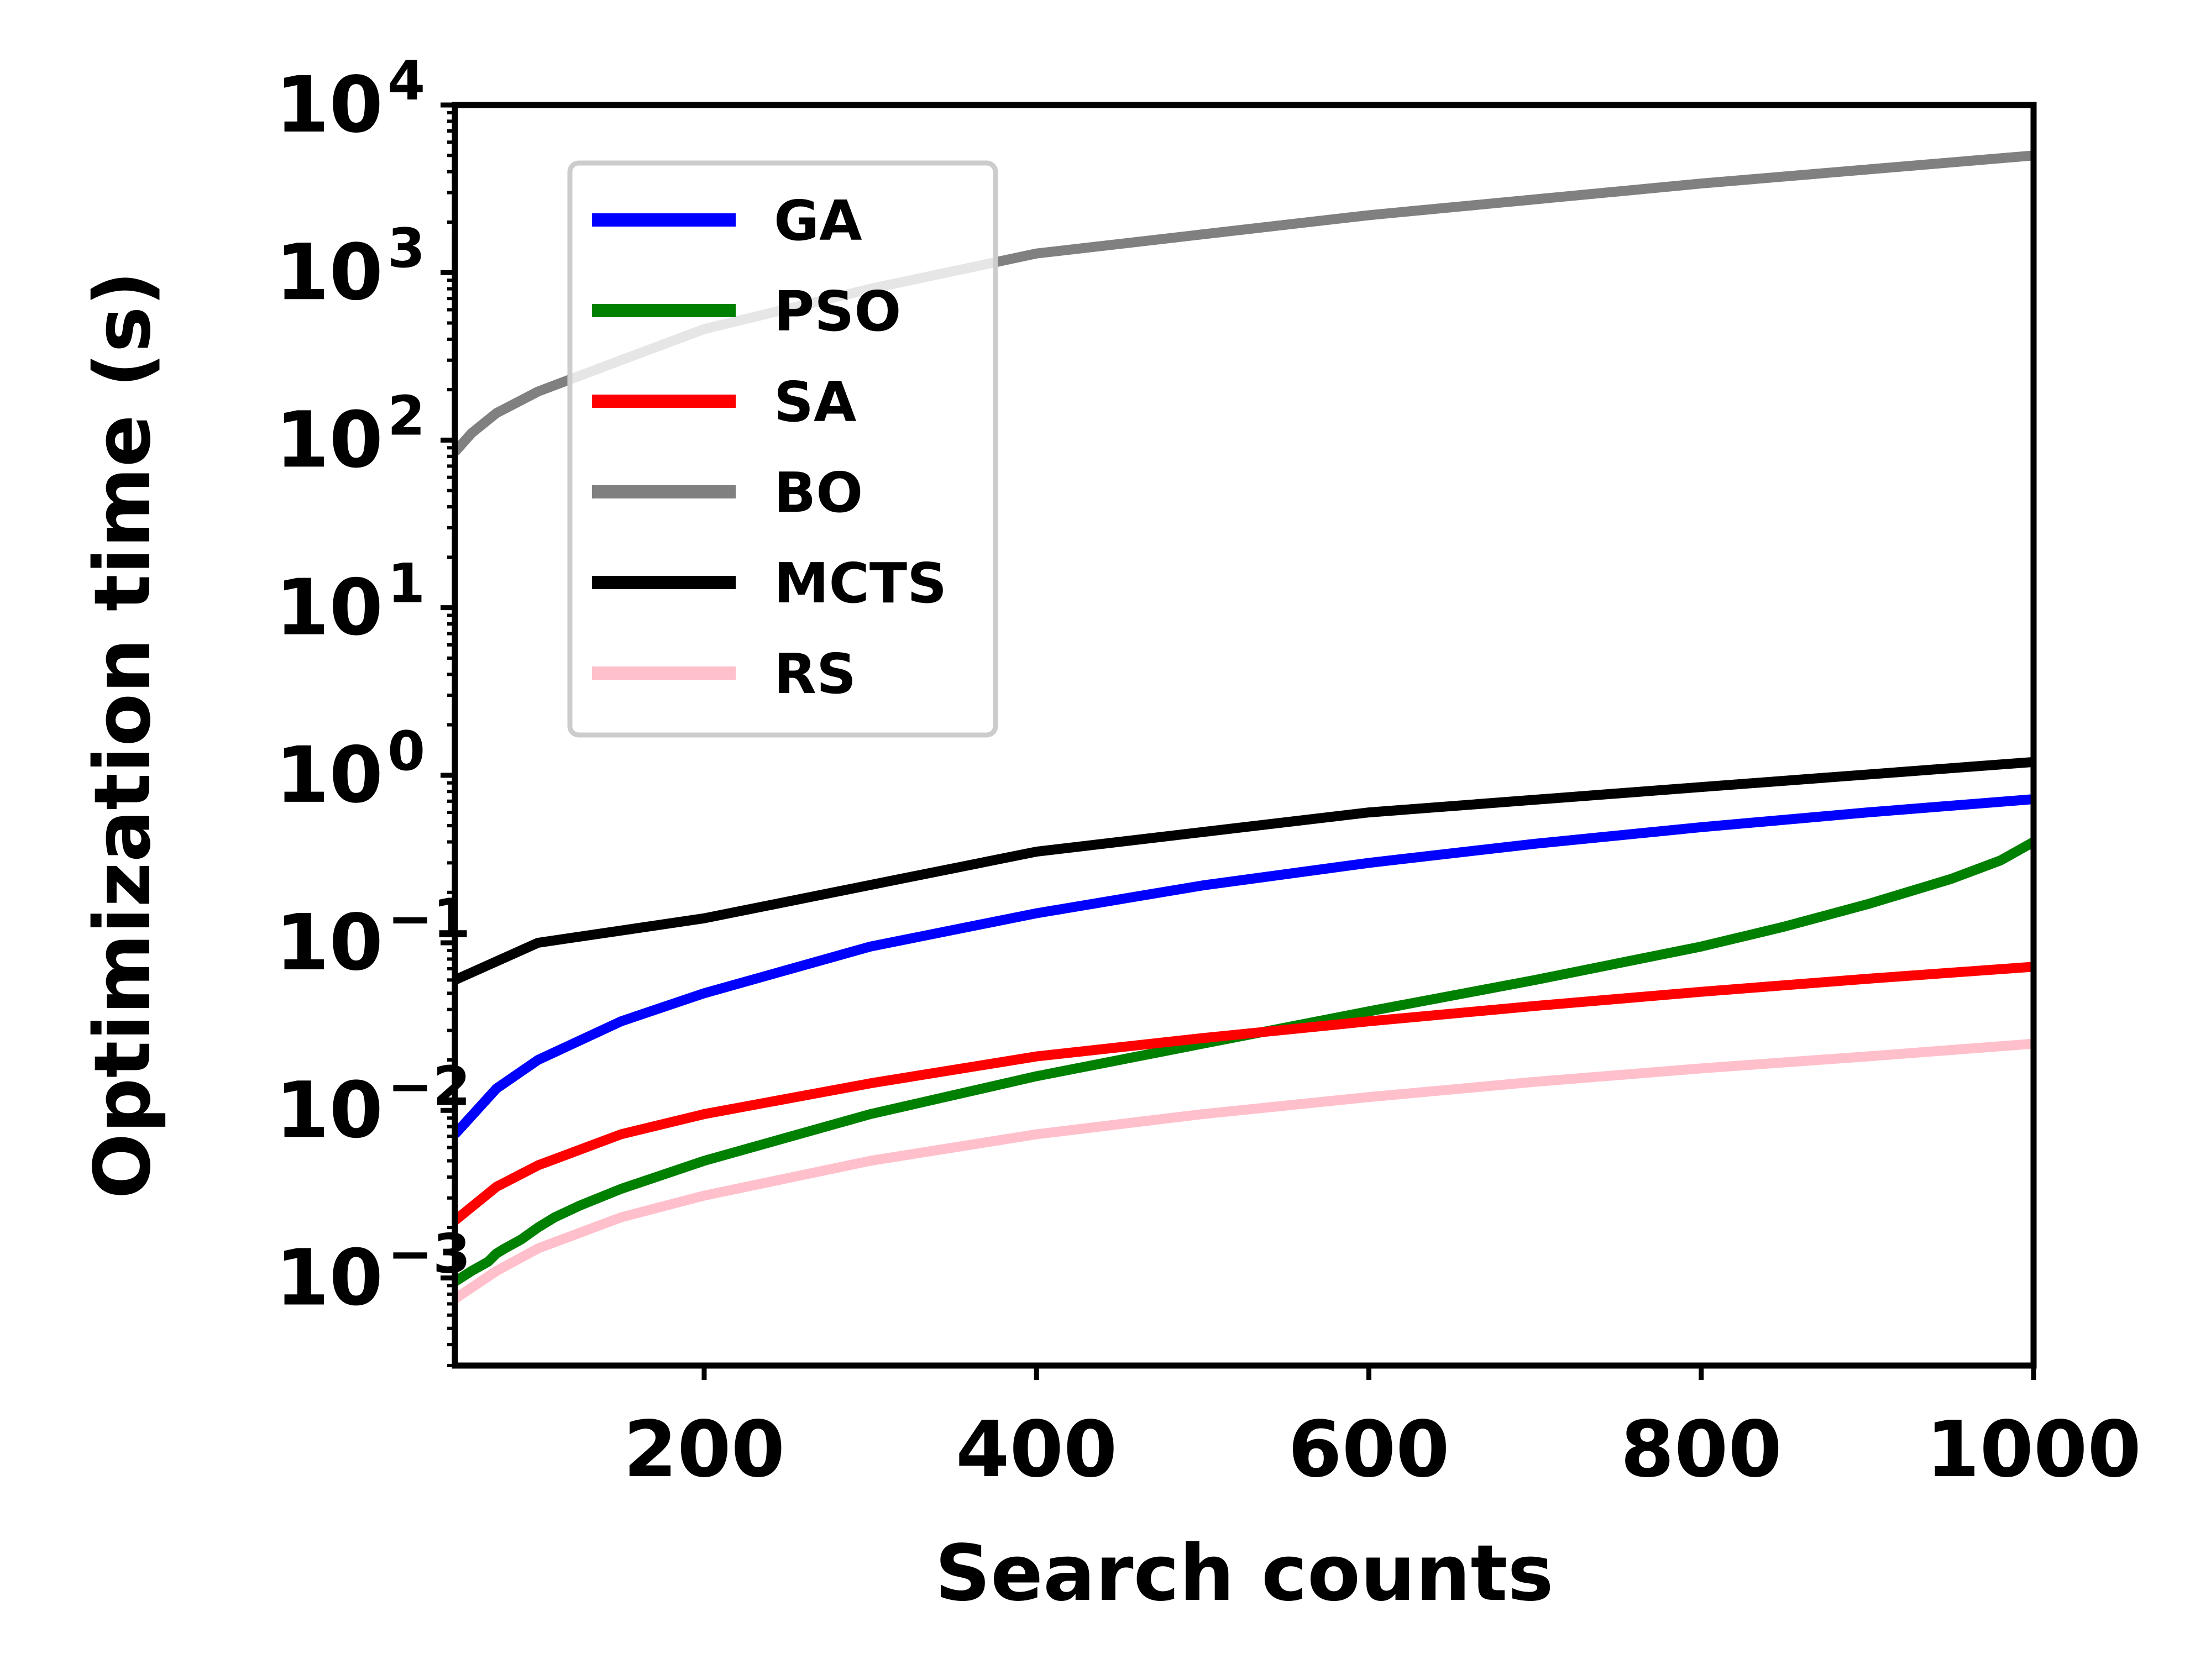 This screenshot has width=2211, height=1680. I want to click on x-axis: 200 400 600 800 1000, so click(1382, 1431).